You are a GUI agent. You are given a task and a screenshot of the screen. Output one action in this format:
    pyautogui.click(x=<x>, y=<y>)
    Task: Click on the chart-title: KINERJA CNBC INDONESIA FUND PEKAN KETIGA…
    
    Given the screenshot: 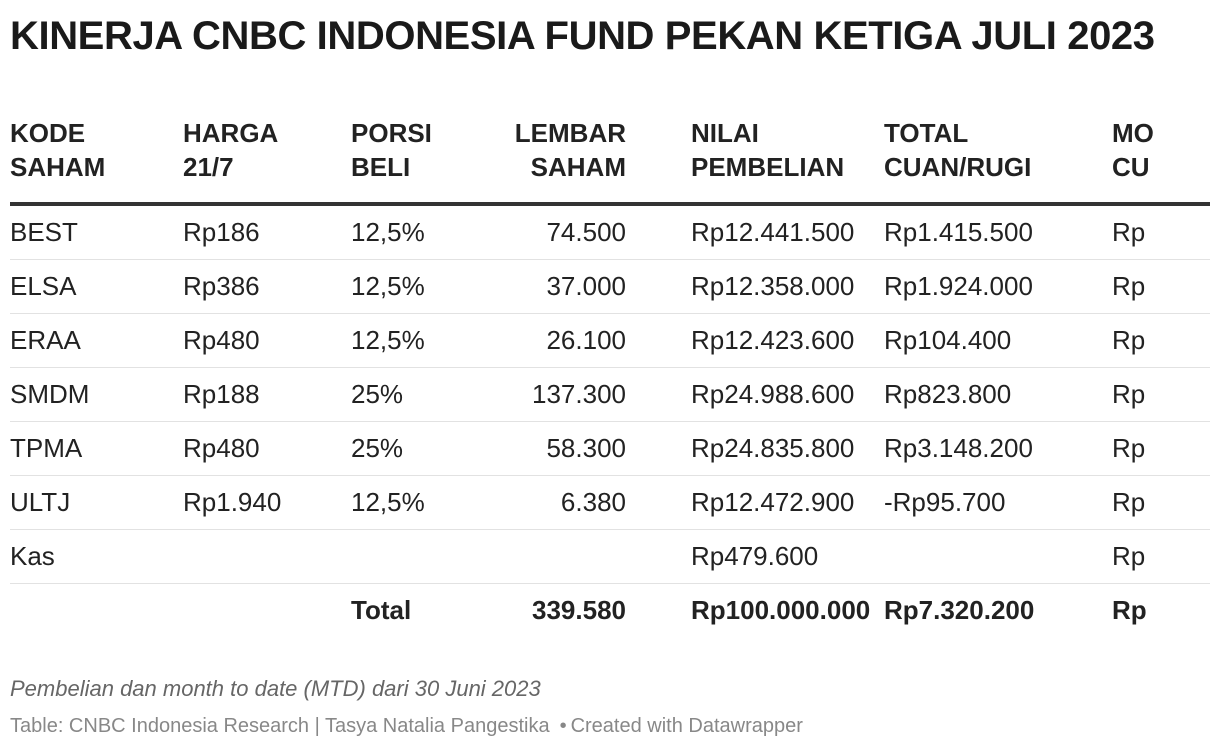 What is the action you would take?
    pyautogui.click(x=582, y=36)
    